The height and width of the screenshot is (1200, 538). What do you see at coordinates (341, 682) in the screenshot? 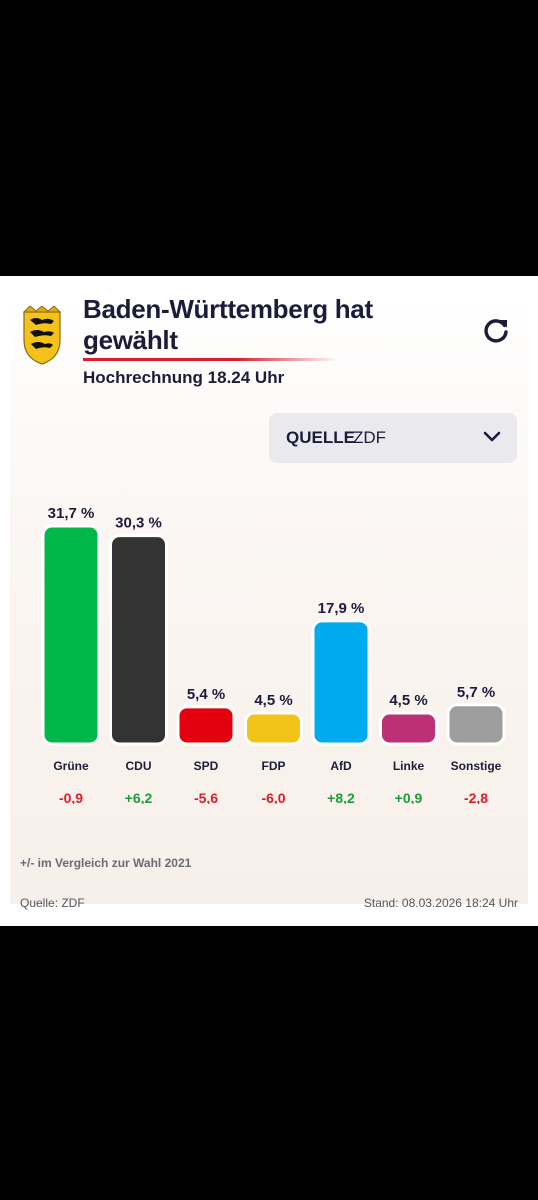
I see `bar-afd` at bounding box center [341, 682].